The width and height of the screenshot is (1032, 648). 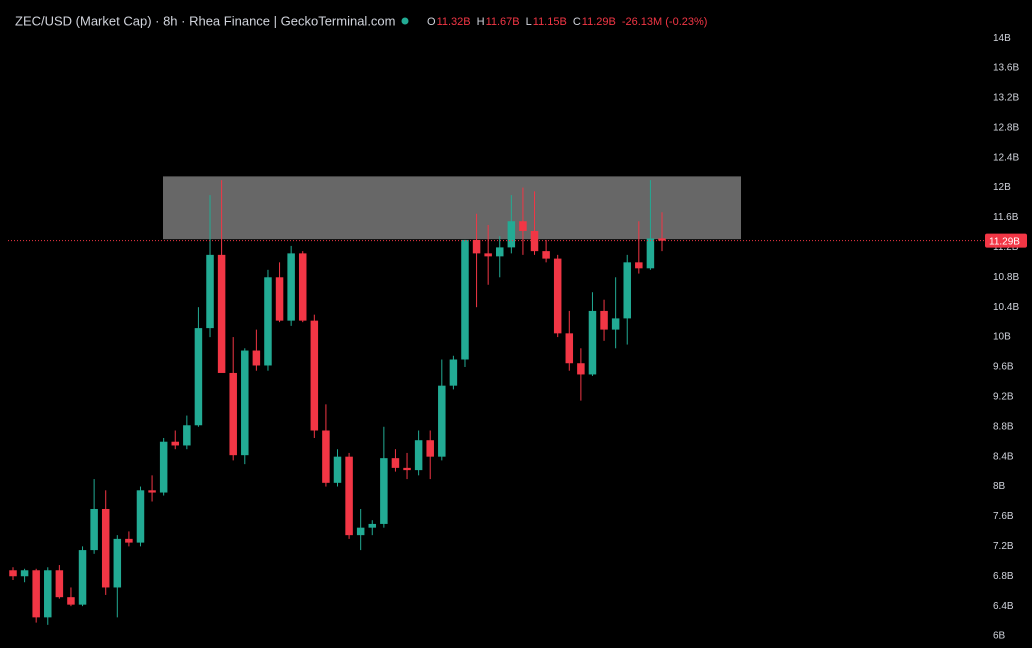 What do you see at coordinates (1002, 337) in the screenshot?
I see `y-tick-label: 10B` at bounding box center [1002, 337].